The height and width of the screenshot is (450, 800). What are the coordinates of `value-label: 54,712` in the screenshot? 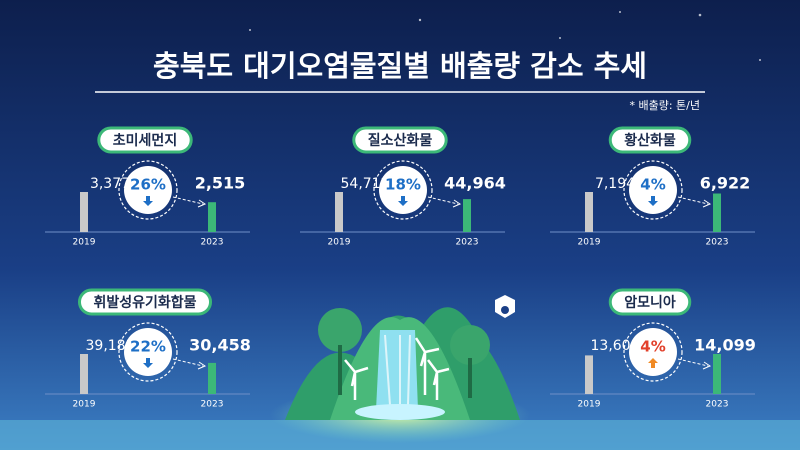 It's located at (365, 184).